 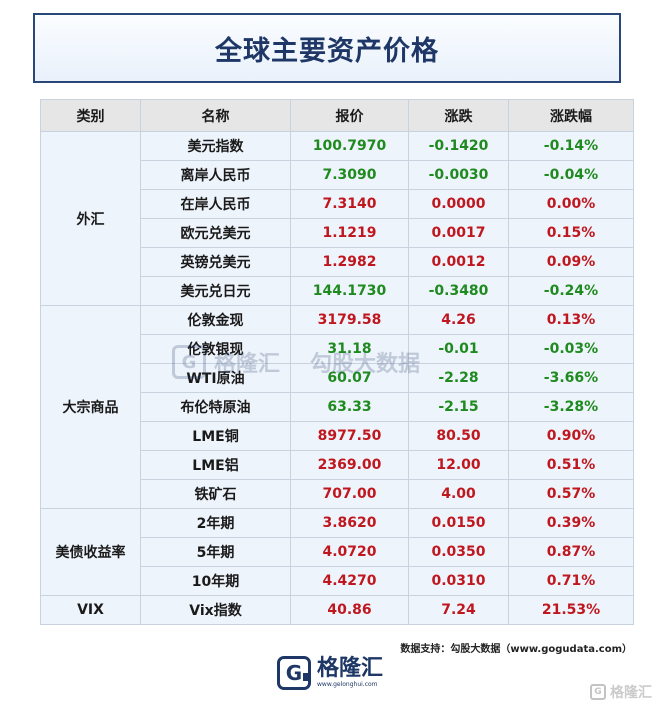 I want to click on name-cell: 伦敦银现, so click(x=215, y=349).